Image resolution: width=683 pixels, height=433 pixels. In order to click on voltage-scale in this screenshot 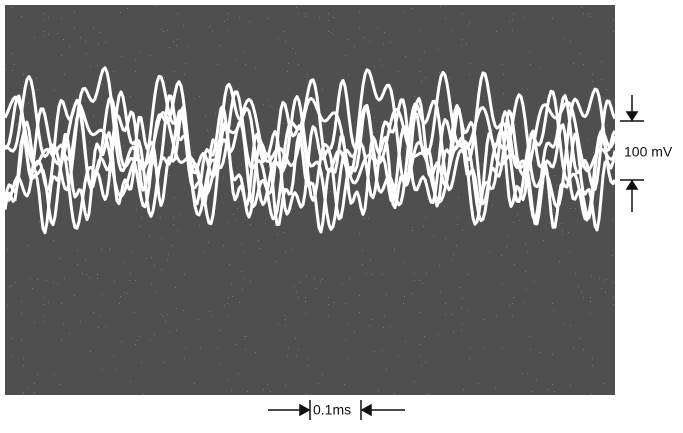, I will do `click(632, 153)`.